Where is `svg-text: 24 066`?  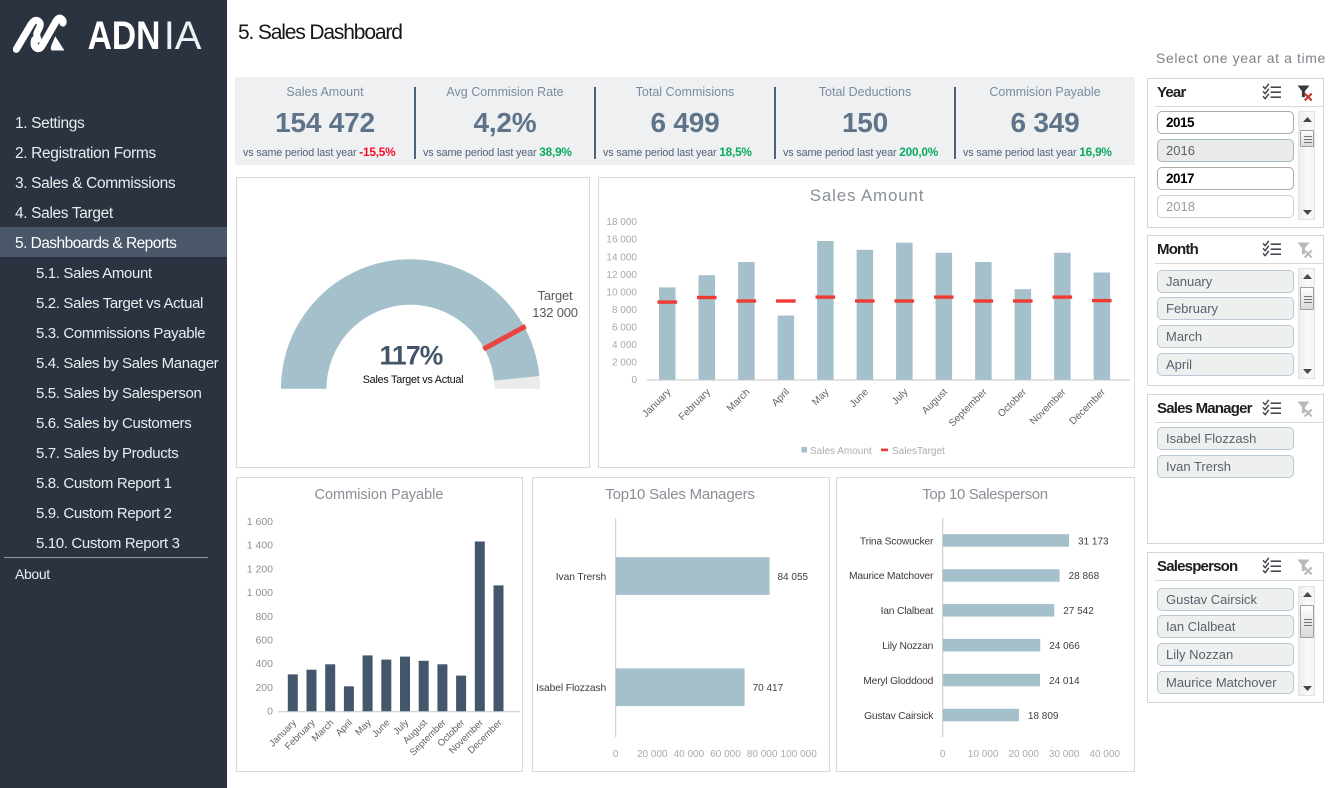 svg-text: 24 066 is located at coordinates (1064, 646).